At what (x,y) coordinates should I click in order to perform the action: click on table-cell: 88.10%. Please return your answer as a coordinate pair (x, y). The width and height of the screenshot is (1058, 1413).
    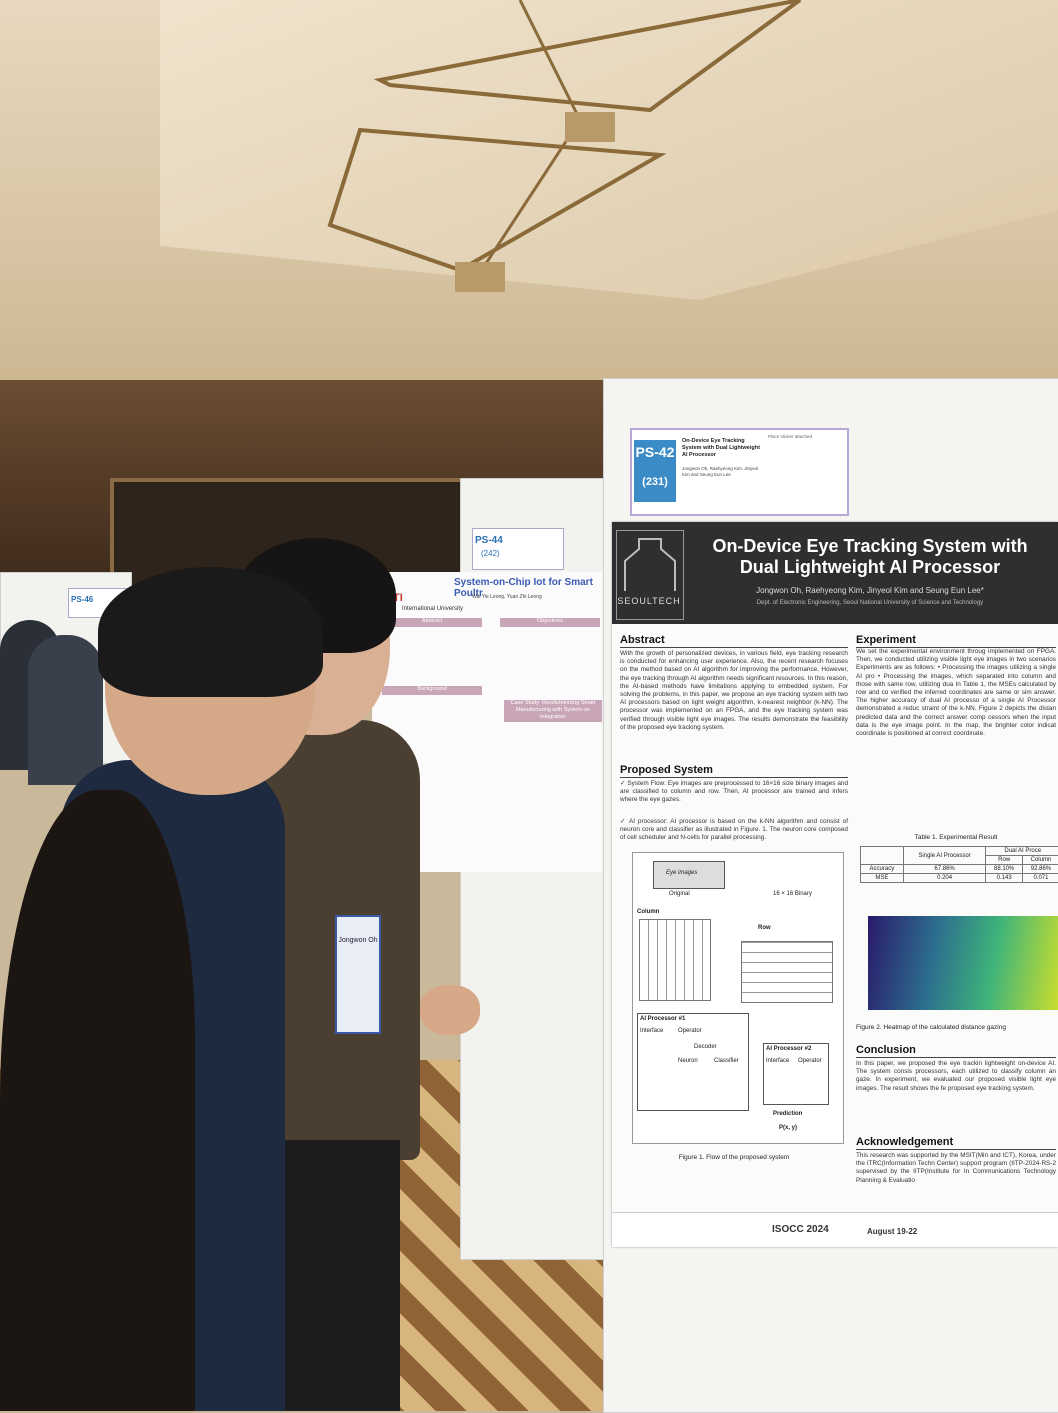
    Looking at the image, I should click on (1004, 869).